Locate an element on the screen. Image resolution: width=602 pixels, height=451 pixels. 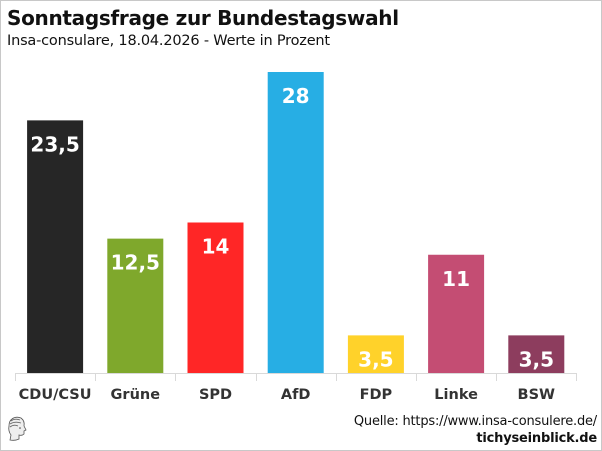
data-label: 28 is located at coordinates (296, 96).